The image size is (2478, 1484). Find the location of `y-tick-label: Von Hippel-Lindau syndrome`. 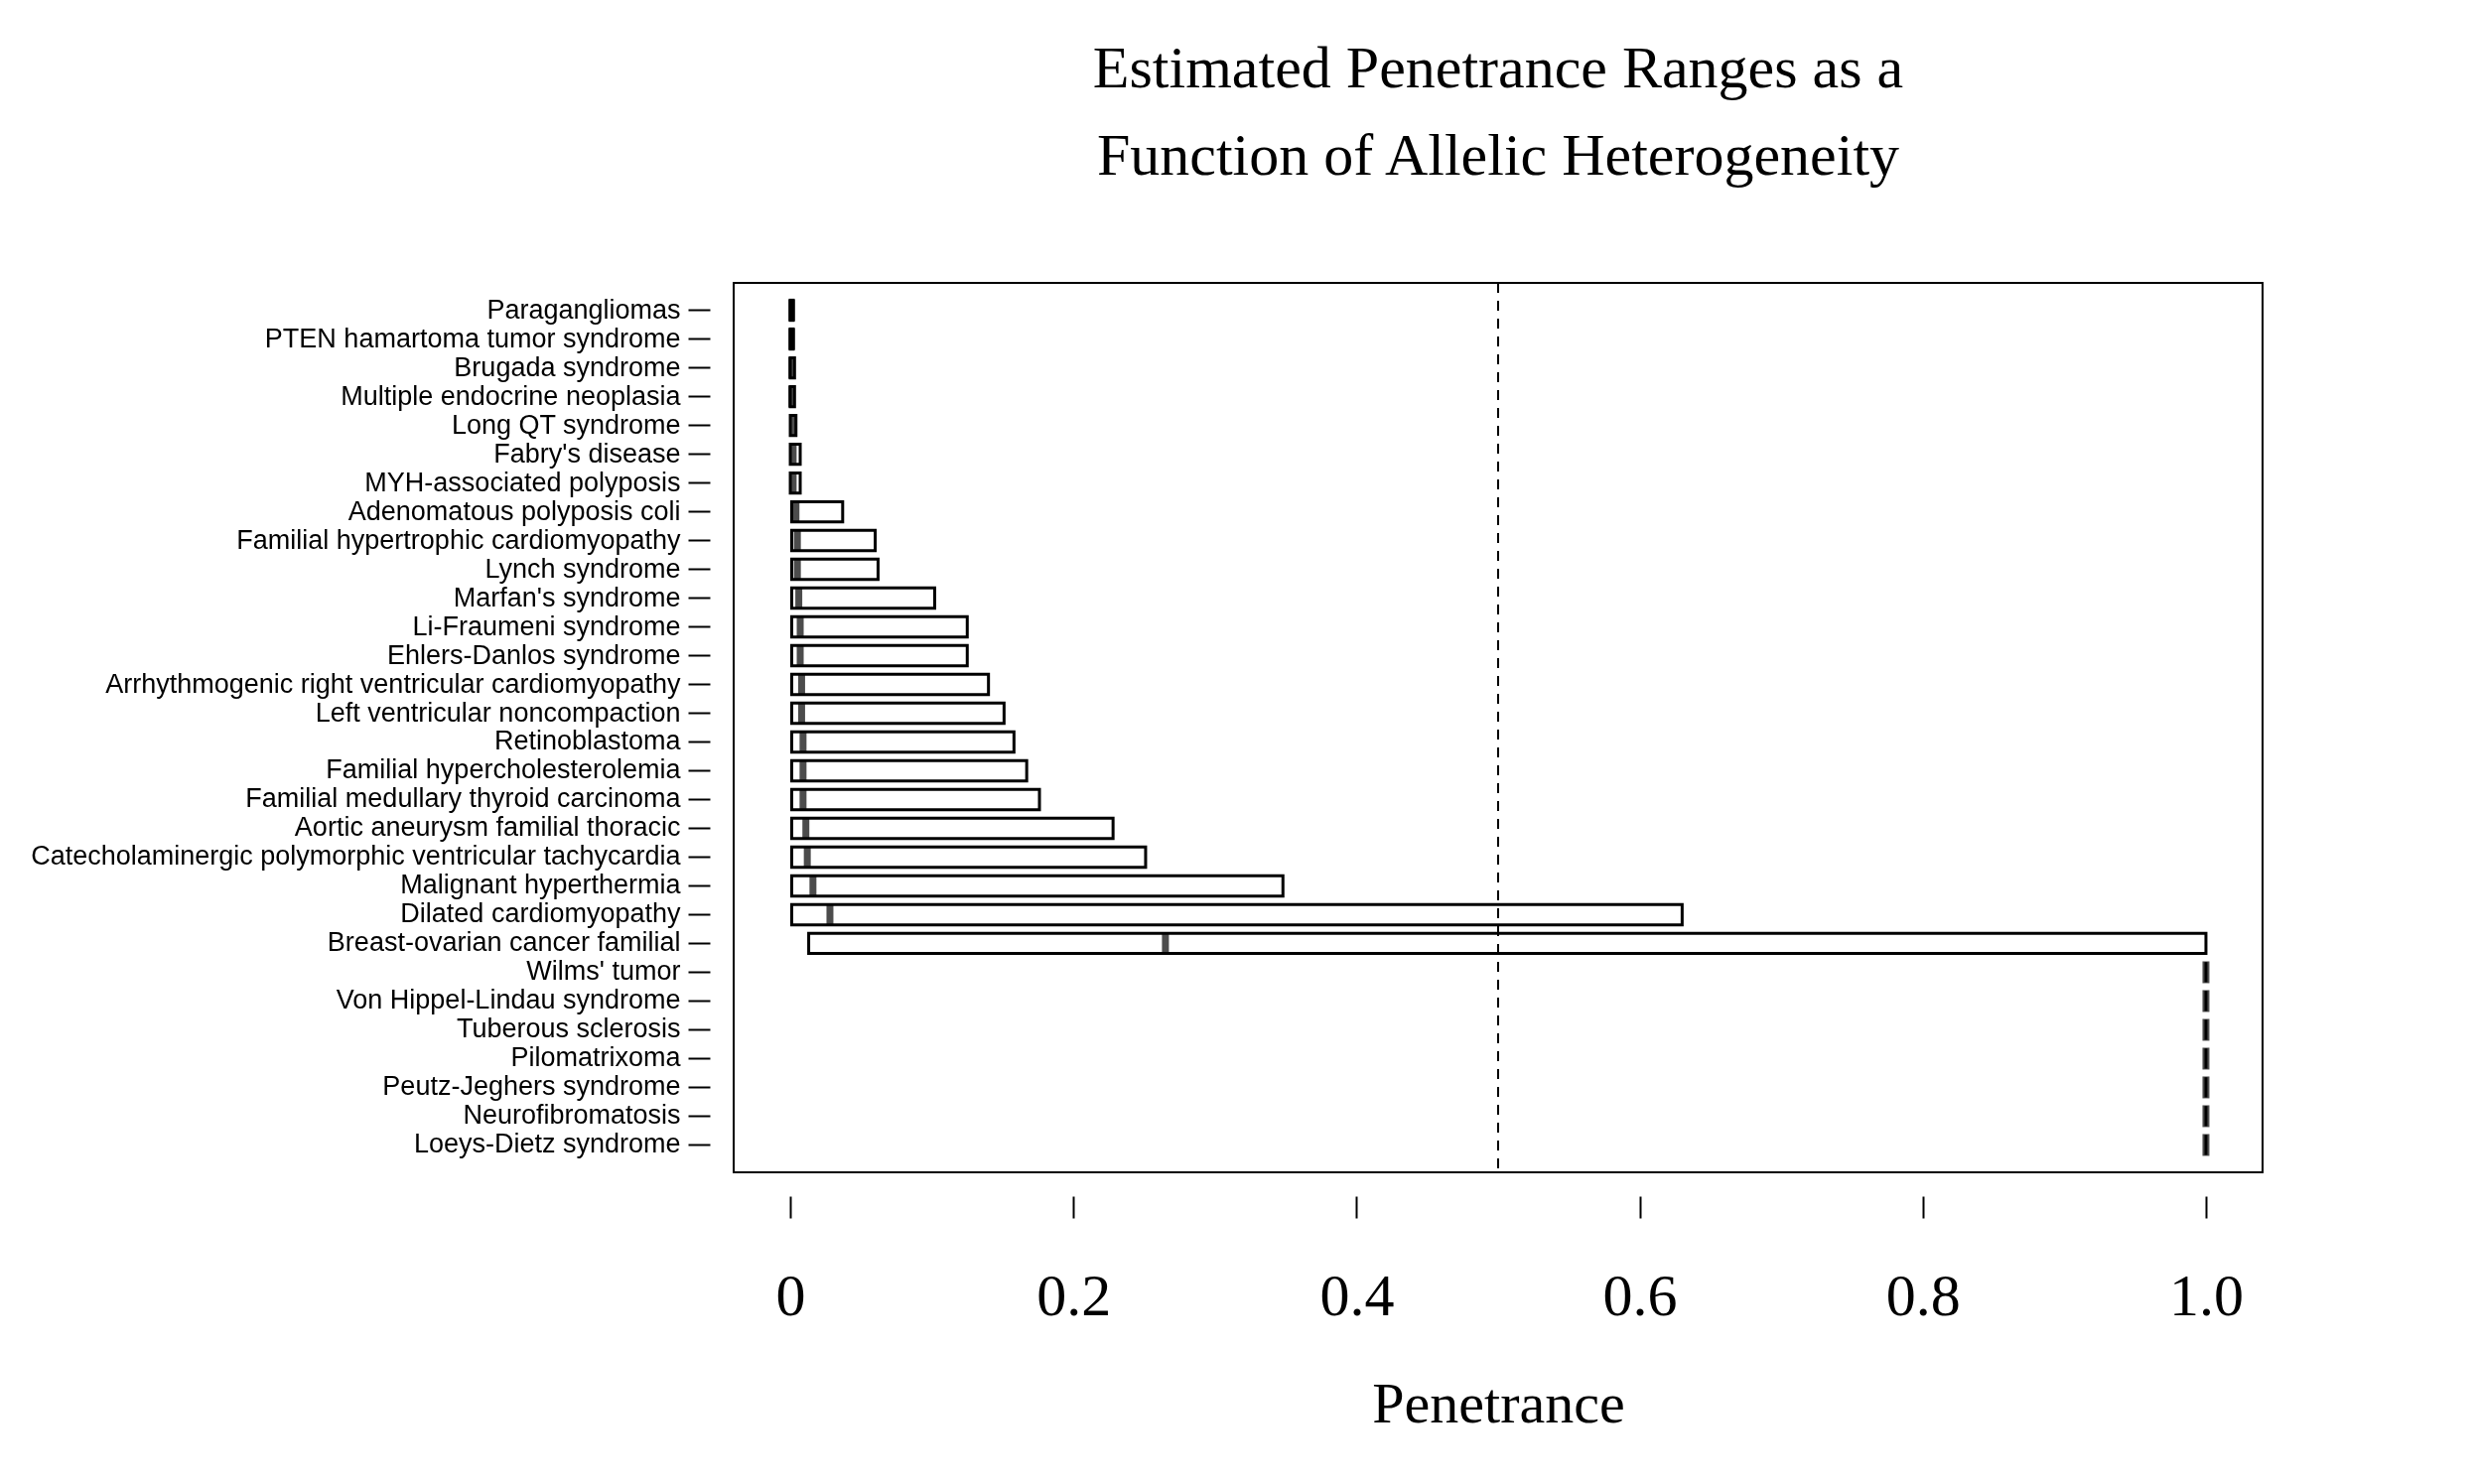

y-tick-label: Von Hippel-Lindau syndrome is located at coordinates (509, 1000).